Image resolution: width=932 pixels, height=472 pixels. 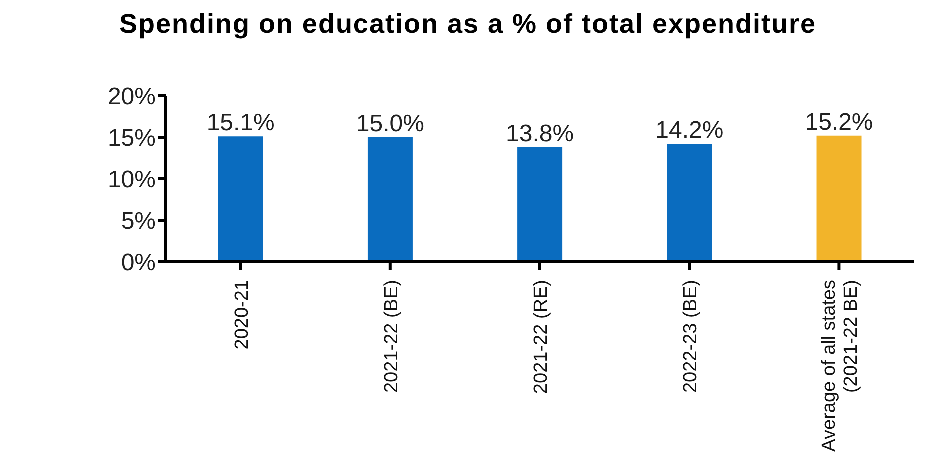 What do you see at coordinates (132, 97) in the screenshot?
I see `y-tick-label: 20%` at bounding box center [132, 97].